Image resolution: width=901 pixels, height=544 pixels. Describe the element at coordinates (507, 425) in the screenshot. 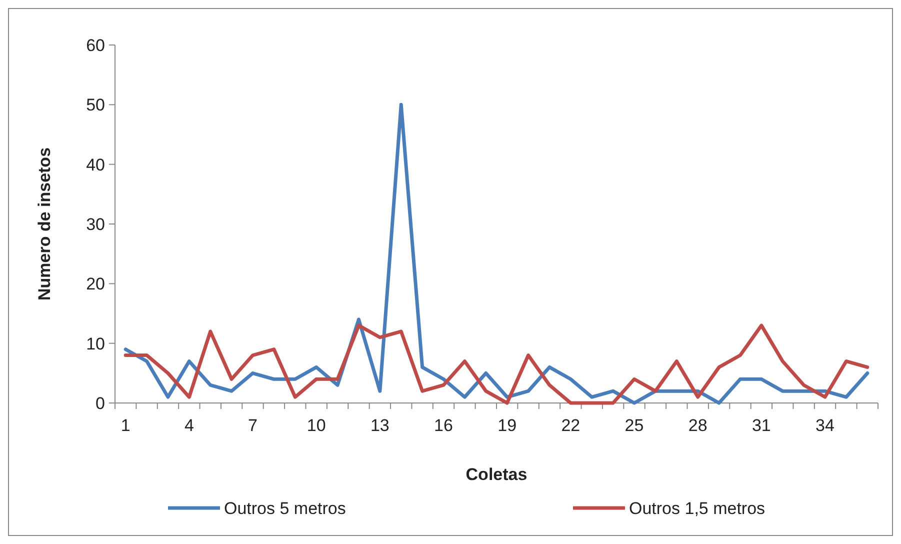

I see `x-tick-label: 19` at that location.